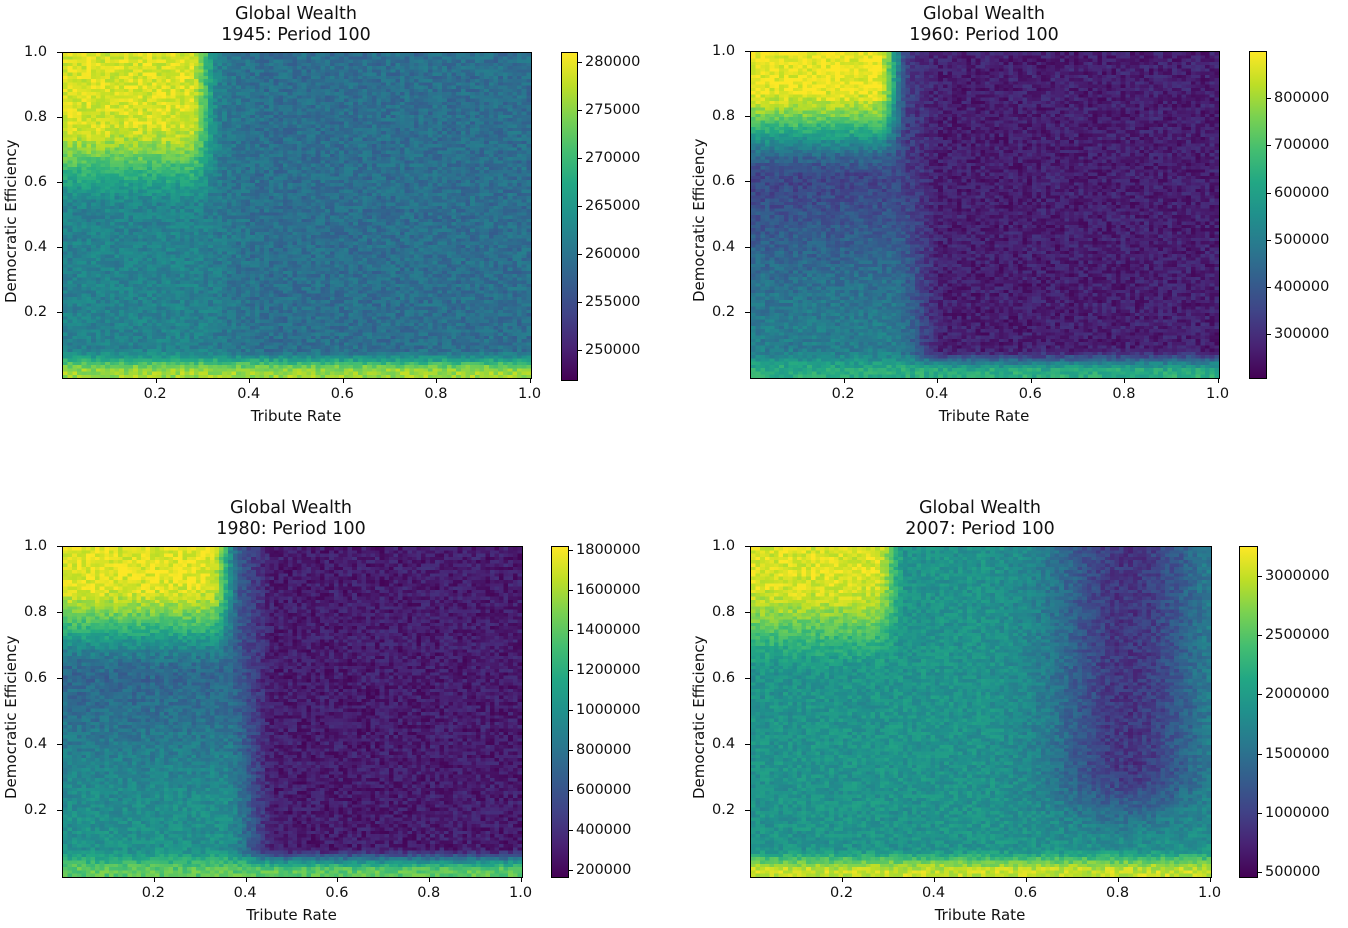 The width and height of the screenshot is (1348, 928). What do you see at coordinates (608, 670) in the screenshot?
I see `colorbar-tick-label: 1200000` at bounding box center [608, 670].